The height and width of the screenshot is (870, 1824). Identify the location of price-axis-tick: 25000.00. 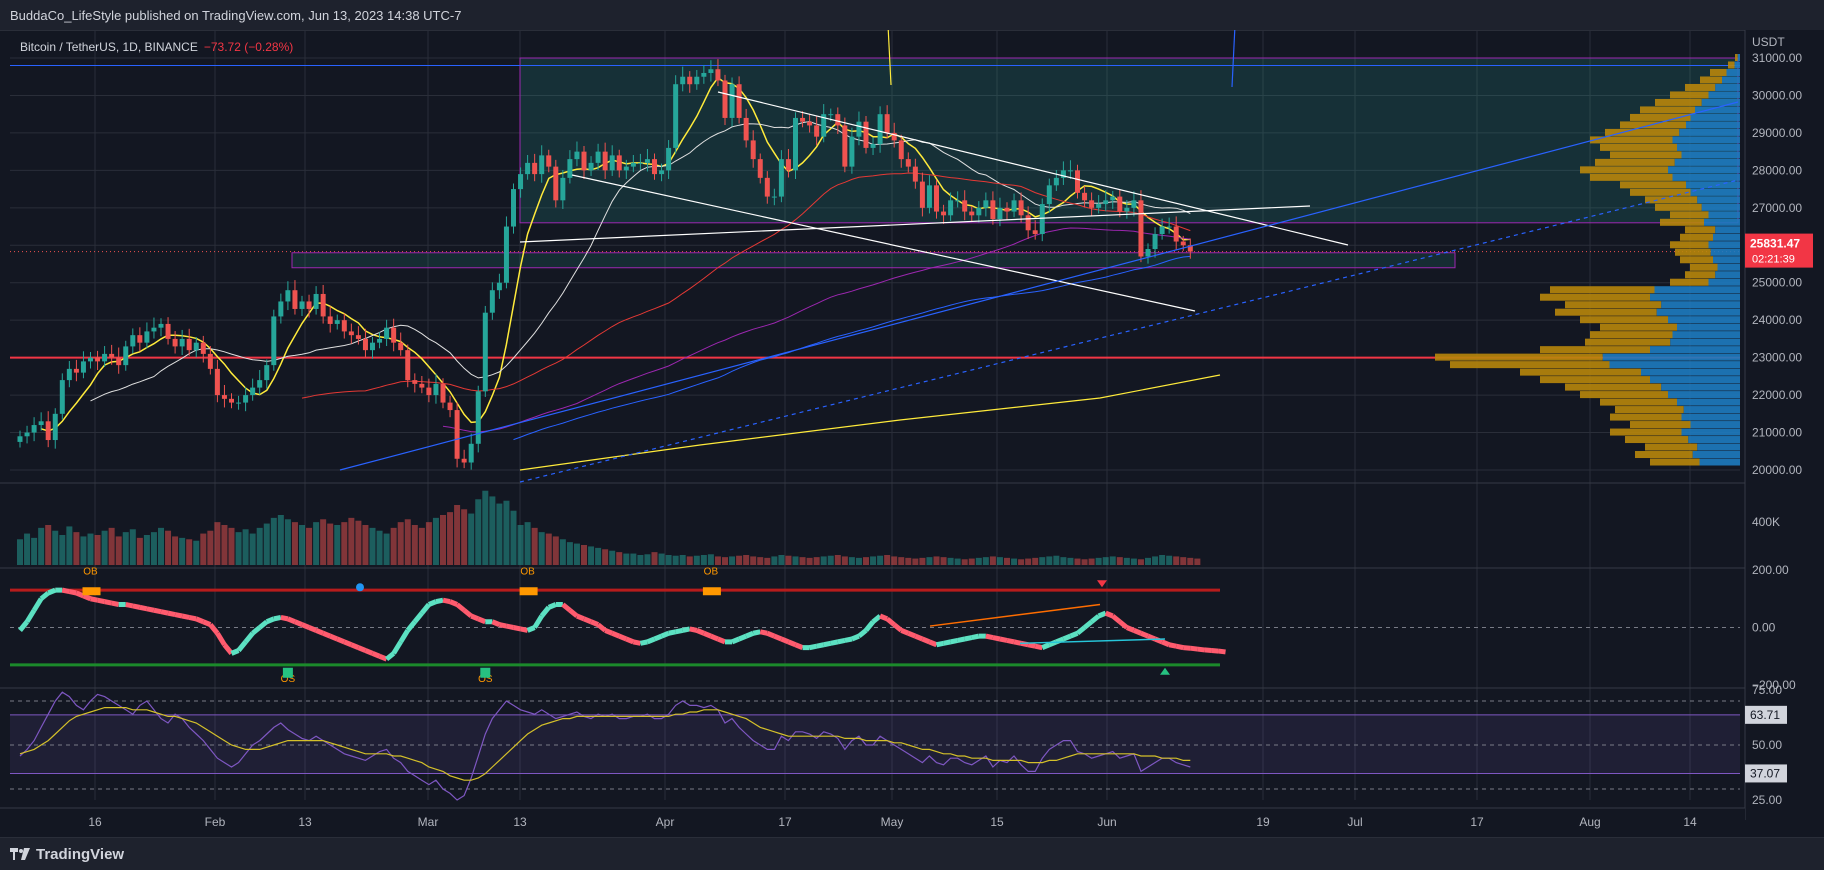
(1777, 283).